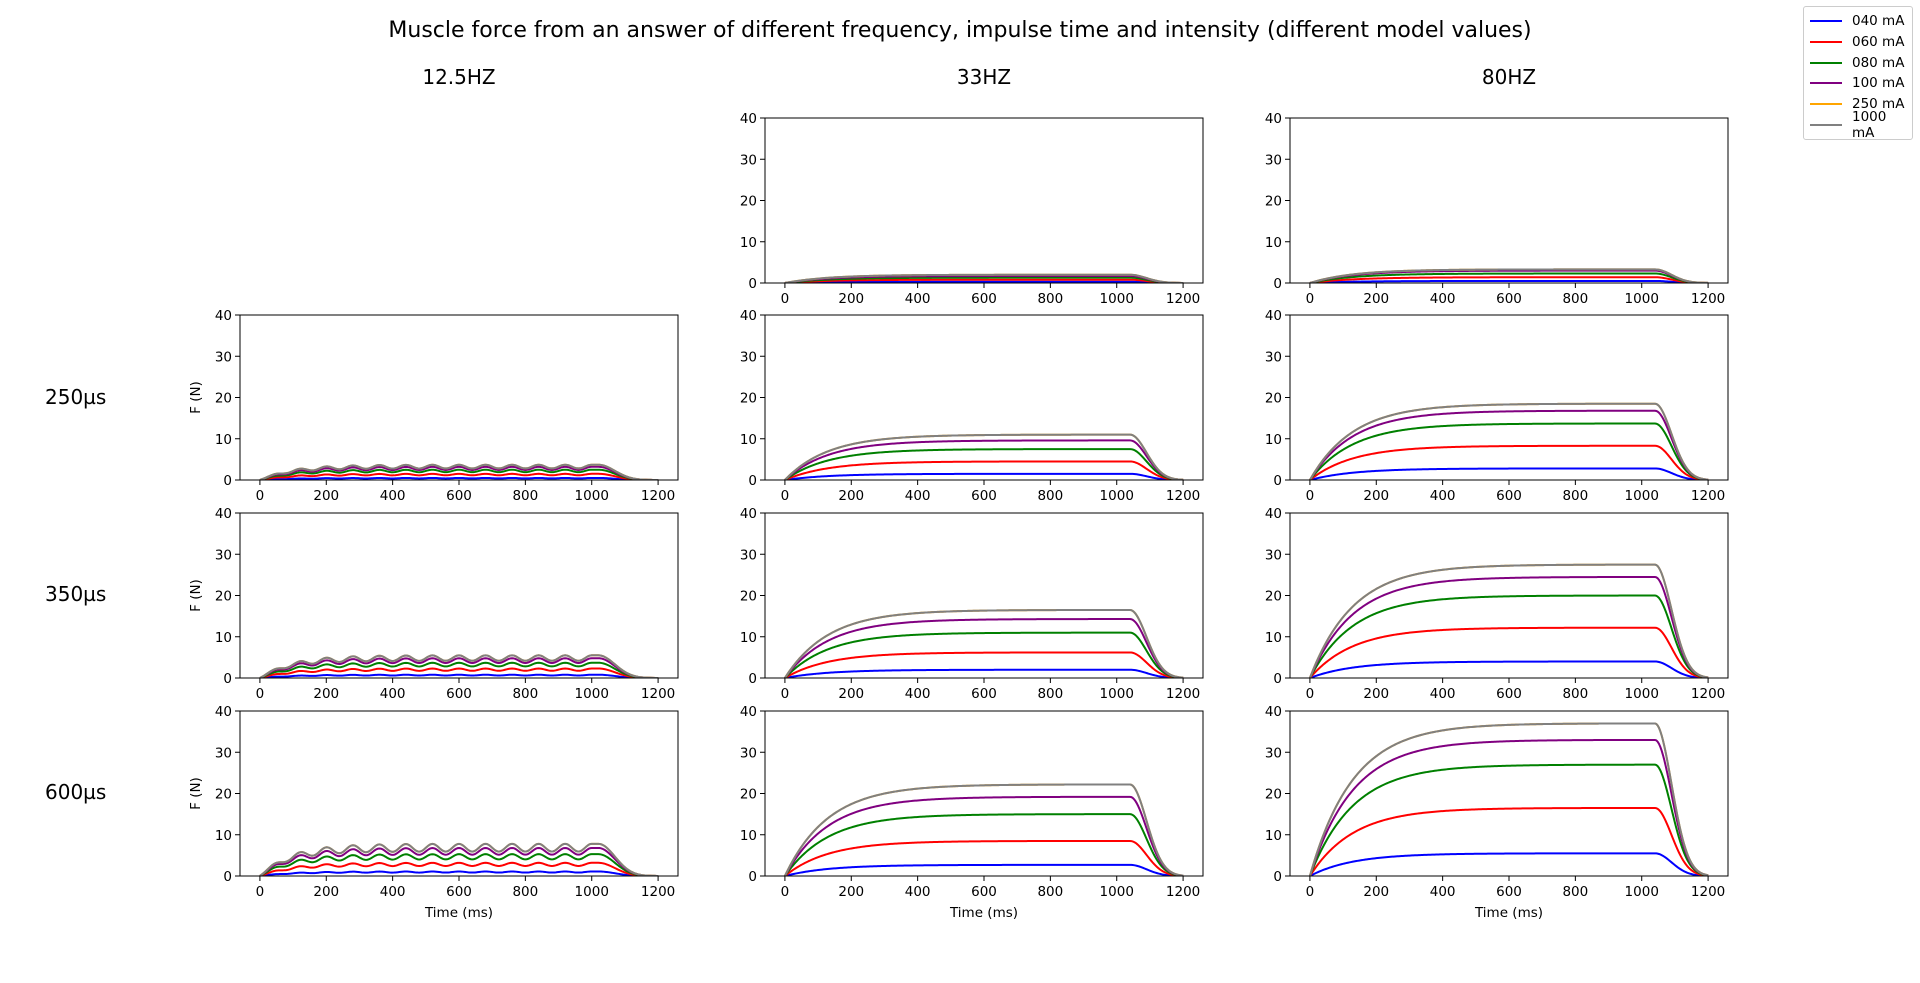 This screenshot has width=1920, height=983. What do you see at coordinates (1826, 42) in the screenshot?
I see `legend-swatch-060ma` at bounding box center [1826, 42].